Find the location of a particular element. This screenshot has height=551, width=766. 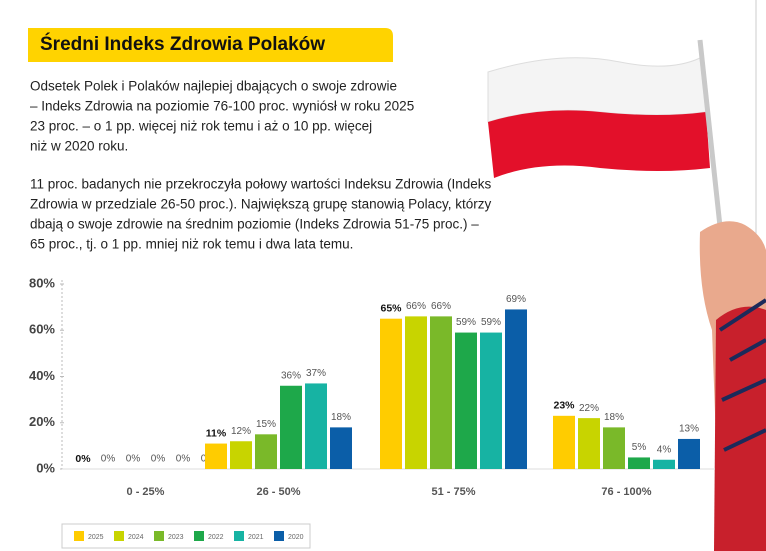

legend-box is located at coordinates (186, 536).